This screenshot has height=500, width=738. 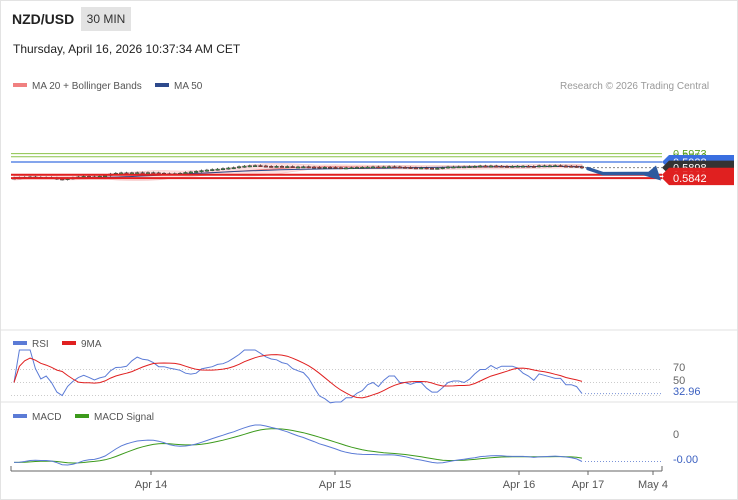 What do you see at coordinates (47, 417) in the screenshot?
I see `legend-macd-label: MACD` at bounding box center [47, 417].